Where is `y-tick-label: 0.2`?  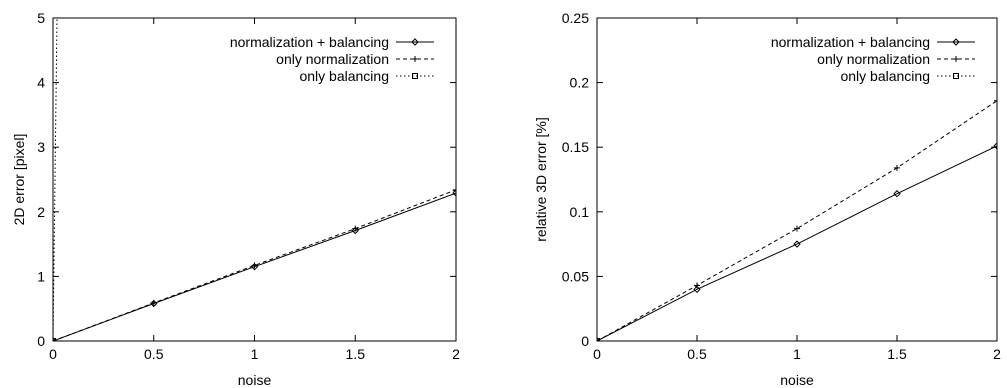 y-tick-label: 0.2 is located at coordinates (580, 83).